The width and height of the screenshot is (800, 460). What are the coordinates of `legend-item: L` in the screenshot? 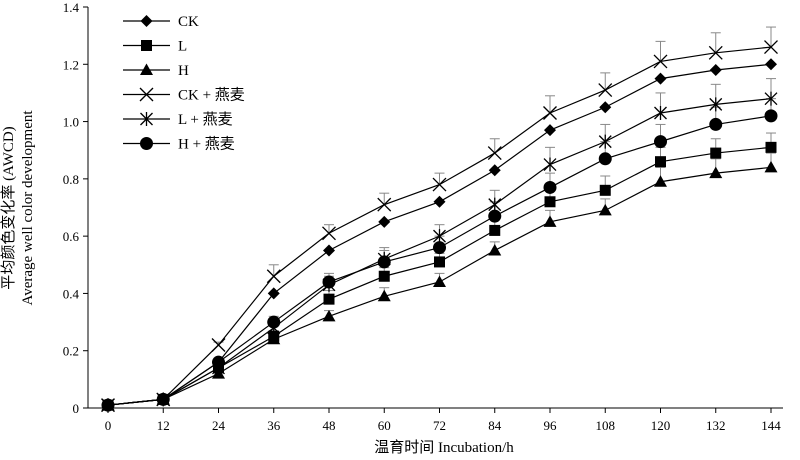 It's located at (155, 47).